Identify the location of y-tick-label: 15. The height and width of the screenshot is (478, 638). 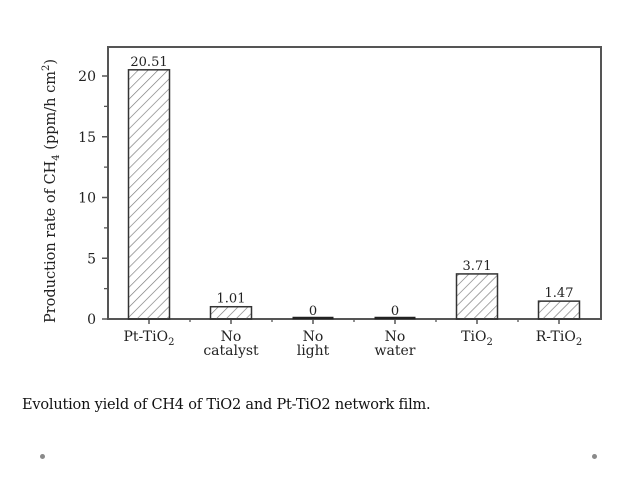
(87, 138).